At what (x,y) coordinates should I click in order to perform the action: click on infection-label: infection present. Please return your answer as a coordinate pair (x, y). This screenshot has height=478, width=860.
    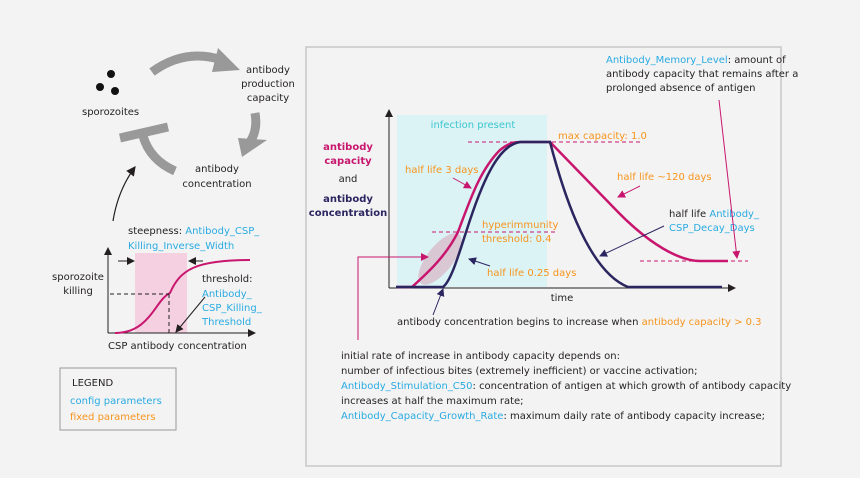
    Looking at the image, I should click on (473, 125).